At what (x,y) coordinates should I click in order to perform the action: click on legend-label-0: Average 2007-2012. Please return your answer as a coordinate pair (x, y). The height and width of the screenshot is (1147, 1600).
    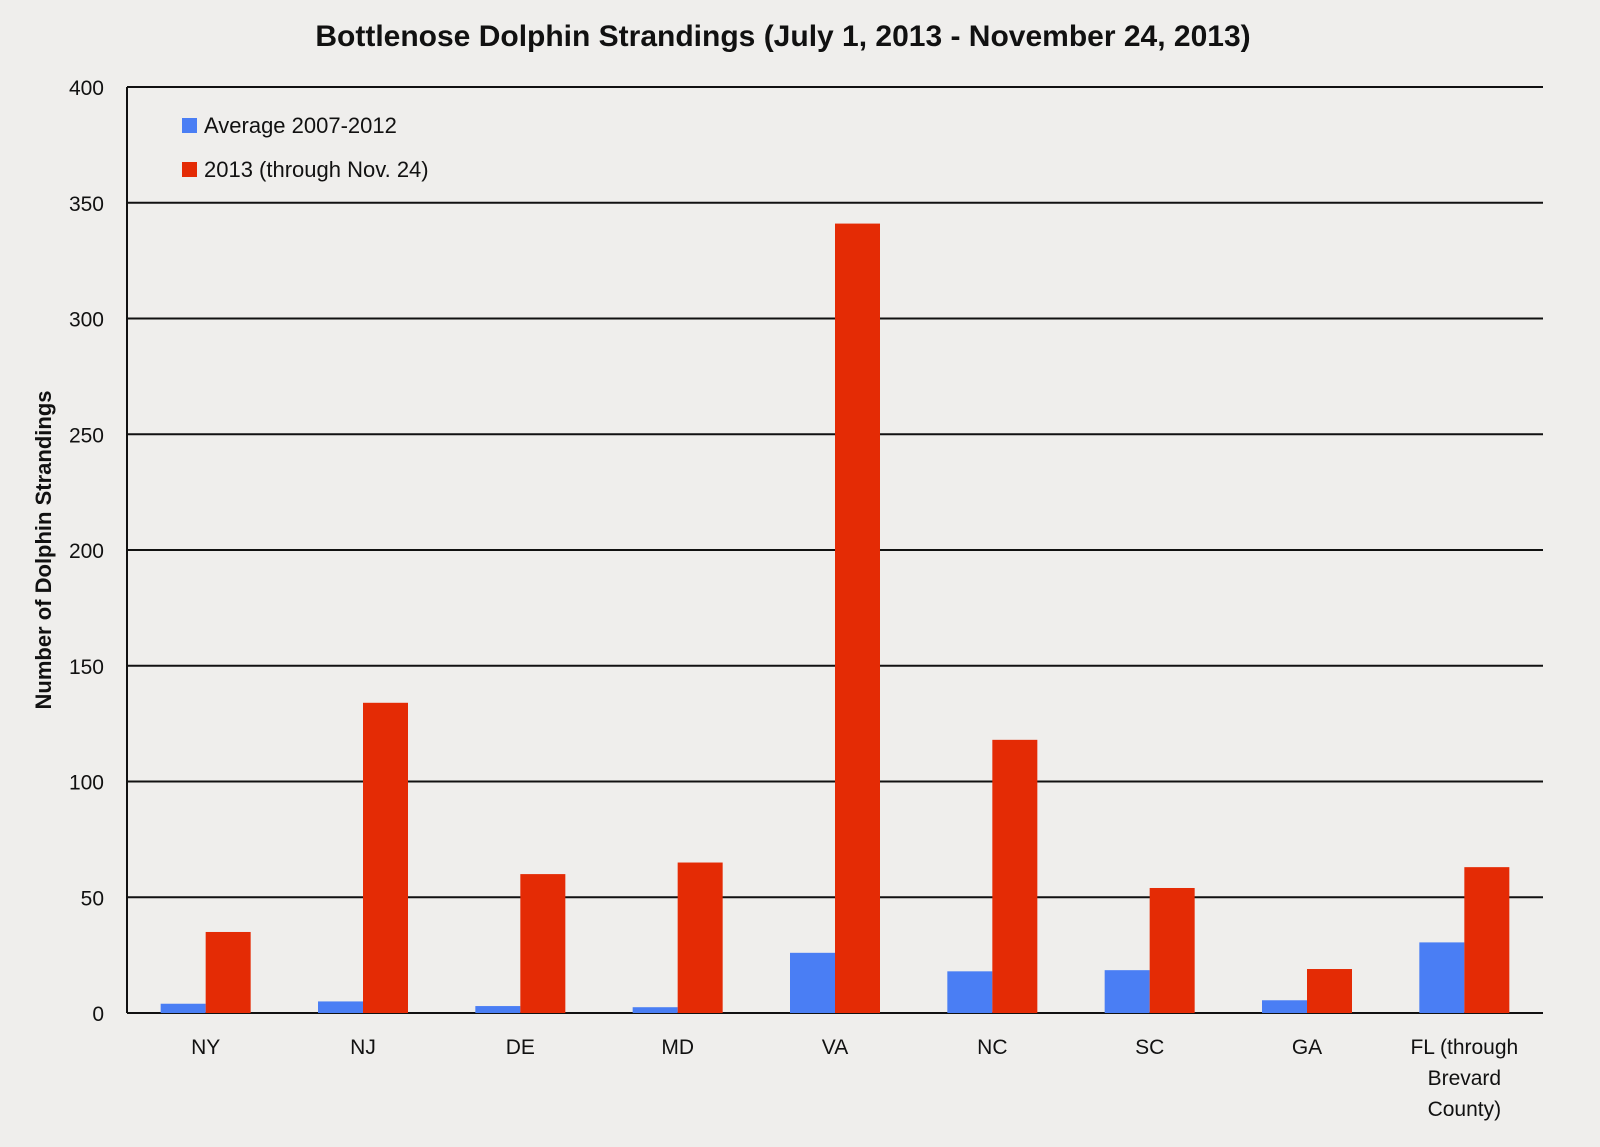
    Looking at the image, I should click on (300, 125).